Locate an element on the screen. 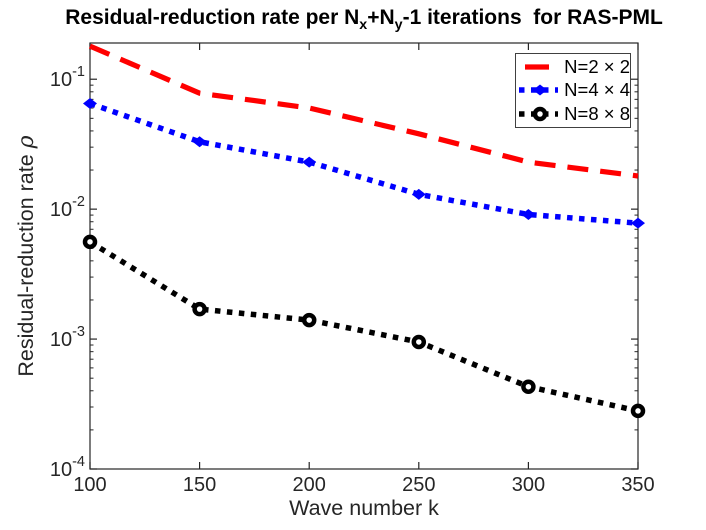 The height and width of the screenshot is (530, 706). svg-text: 10-1 is located at coordinates (67, 77).